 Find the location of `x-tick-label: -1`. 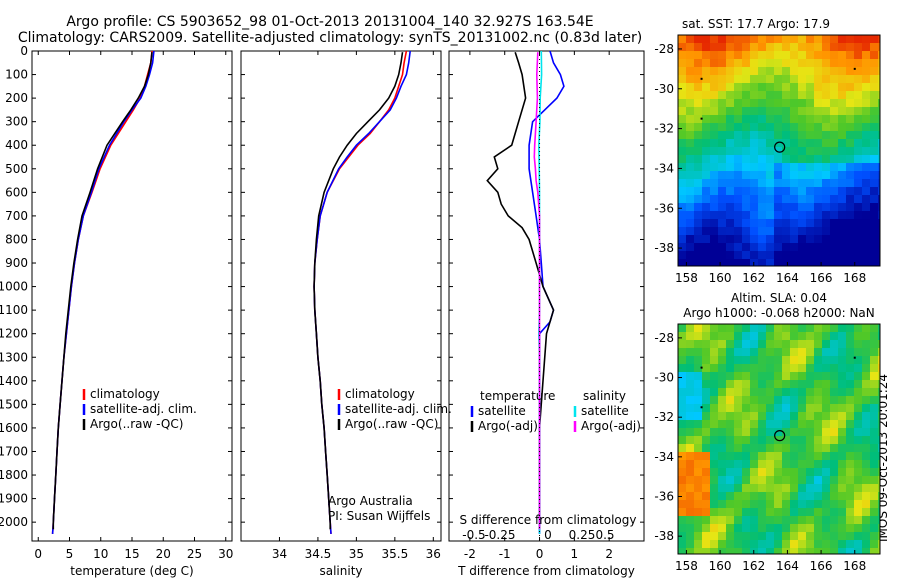

x-tick-label: -1 is located at coordinates (505, 554).